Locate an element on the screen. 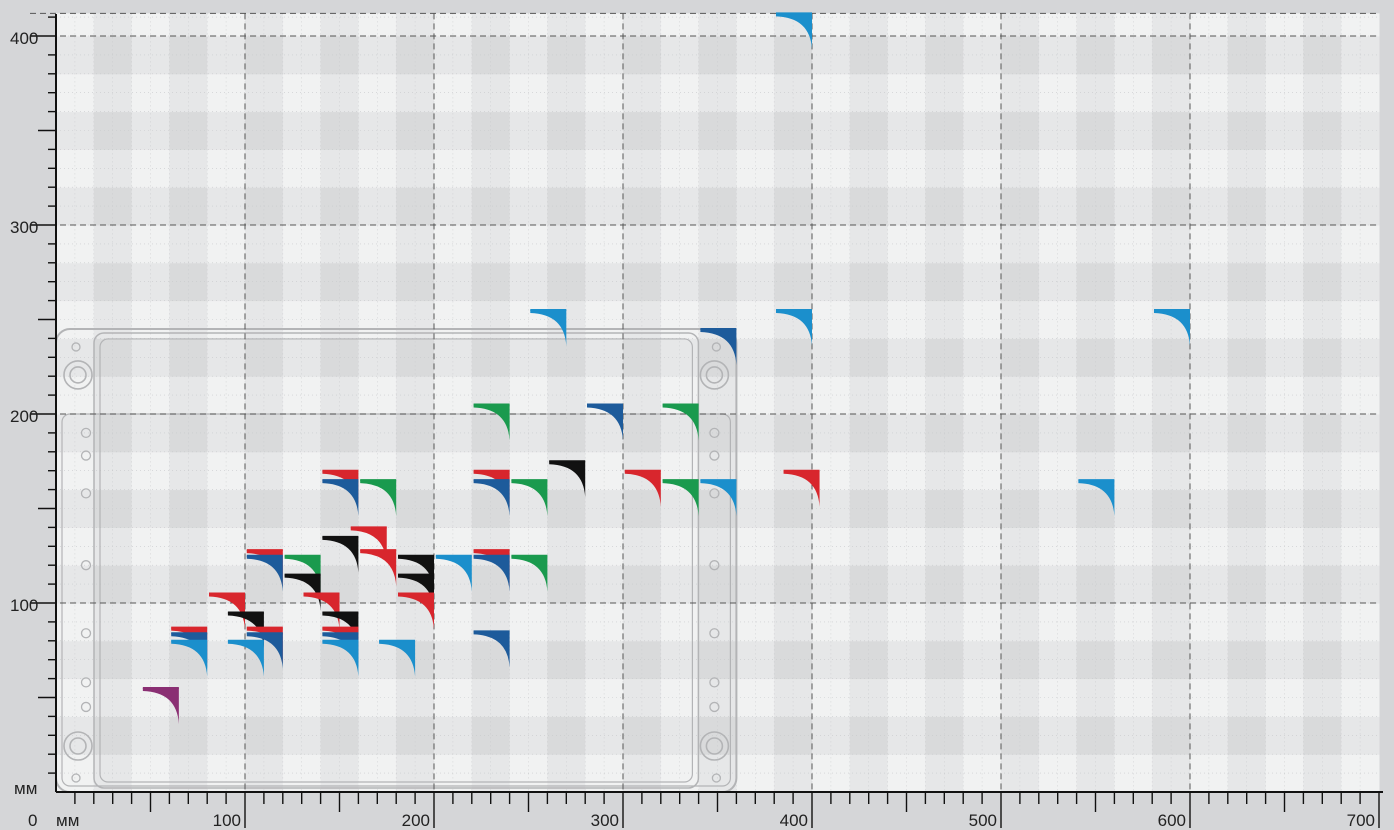  x-tick-label: 700 is located at coordinates (1361, 820).